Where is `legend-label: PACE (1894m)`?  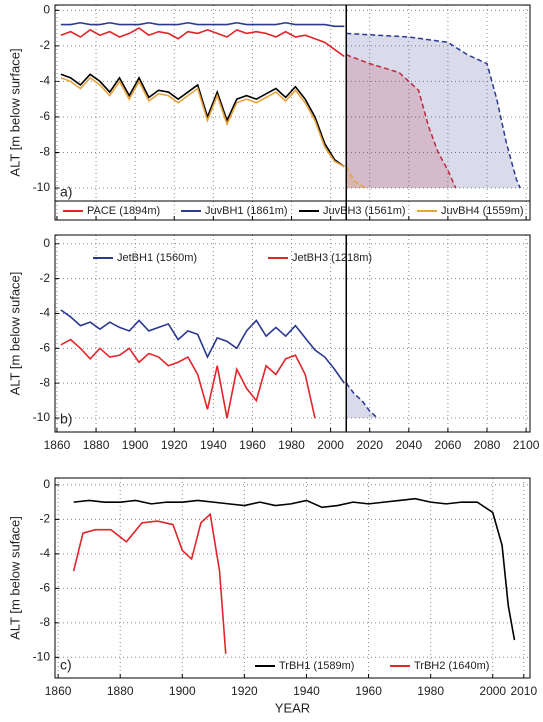
legend-label: PACE (1894m) is located at coordinates (123, 211).